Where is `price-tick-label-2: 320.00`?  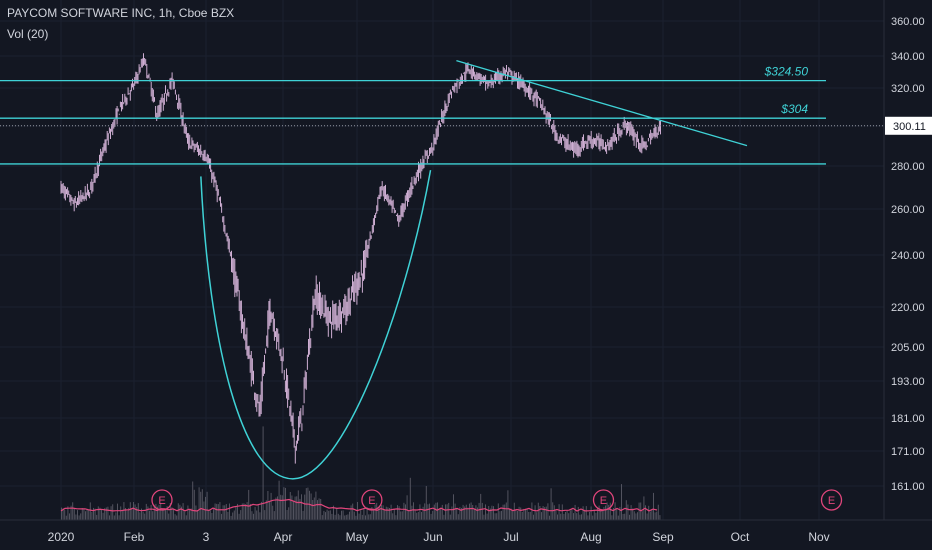 price-tick-label-2: 320.00 is located at coordinates (908, 89).